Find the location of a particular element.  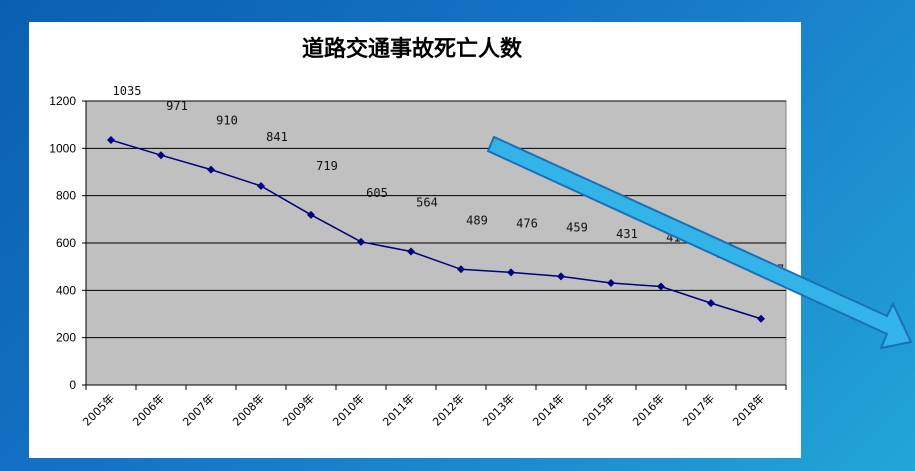

data-label: 1035 is located at coordinates (127, 91).